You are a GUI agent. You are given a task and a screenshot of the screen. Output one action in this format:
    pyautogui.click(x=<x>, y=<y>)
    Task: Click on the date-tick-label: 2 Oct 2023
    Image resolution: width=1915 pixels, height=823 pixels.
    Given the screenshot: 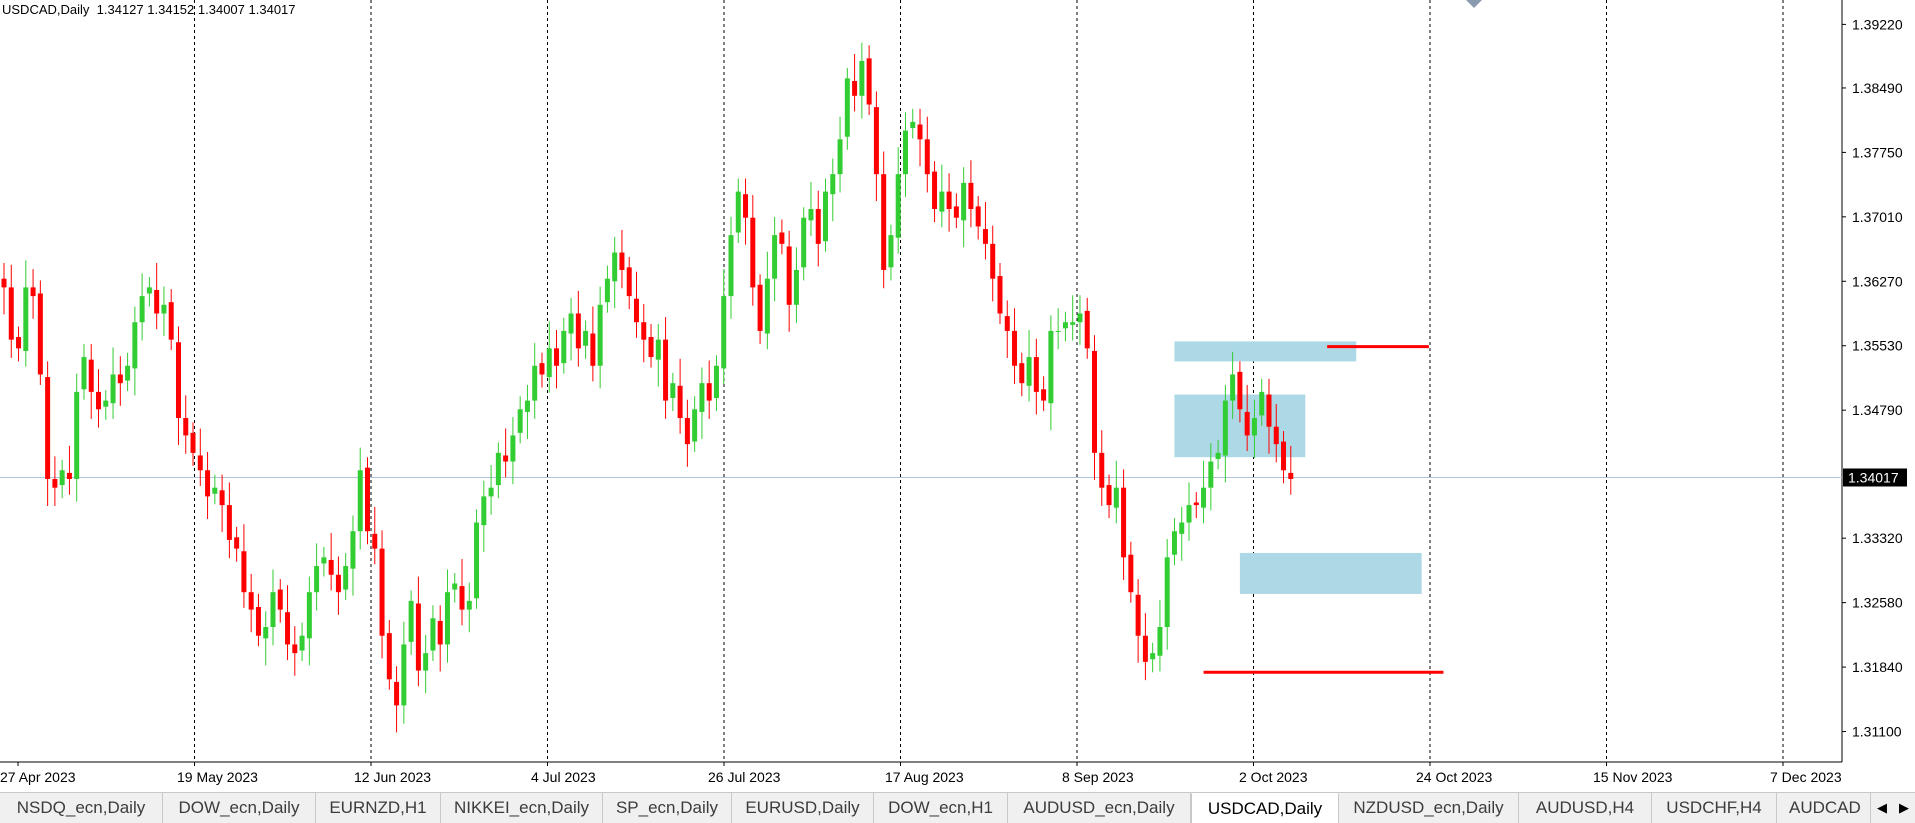 What is the action you would take?
    pyautogui.click(x=1273, y=777)
    